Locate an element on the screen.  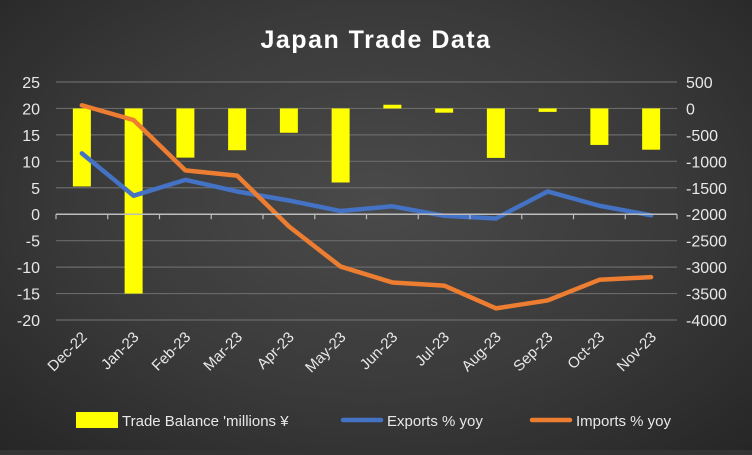
right-axis-tick-label: -1000 is located at coordinates (706, 162).